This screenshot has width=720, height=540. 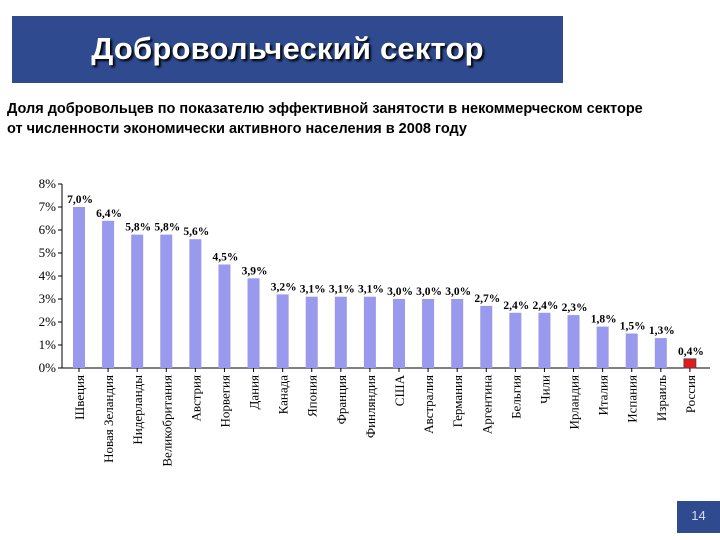 I want to click on y-tick-label: 5%, so click(x=48, y=252).